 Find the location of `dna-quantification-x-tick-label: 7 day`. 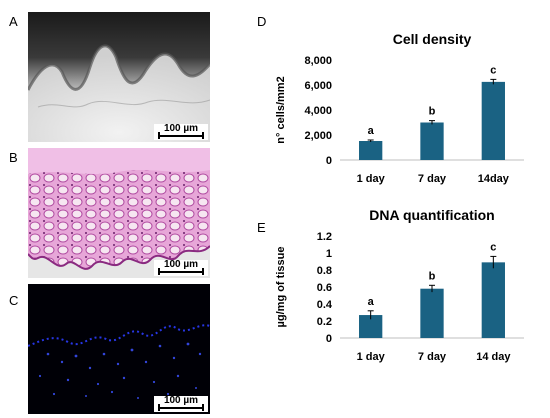

dna-quantification-x-tick-label: 7 day is located at coordinates (432, 357).